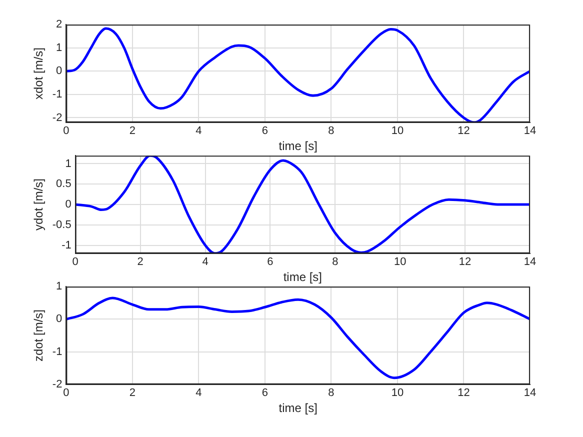 This screenshot has height=437, width=583. What do you see at coordinates (62, 224) in the screenshot?
I see `y-tick-label: -0.5` at bounding box center [62, 224].